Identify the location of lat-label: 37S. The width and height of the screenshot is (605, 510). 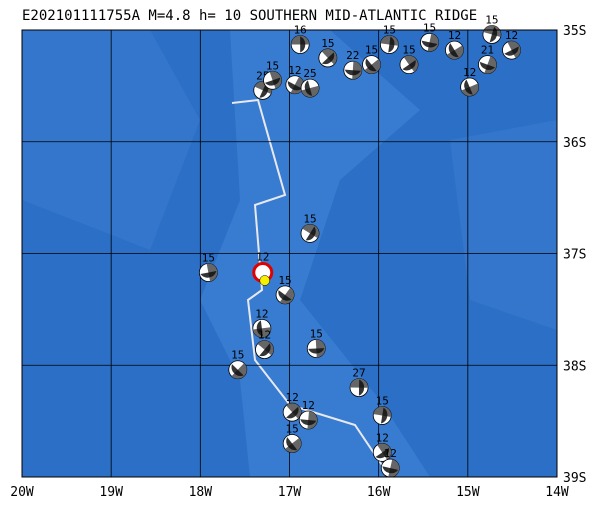
(574, 255).